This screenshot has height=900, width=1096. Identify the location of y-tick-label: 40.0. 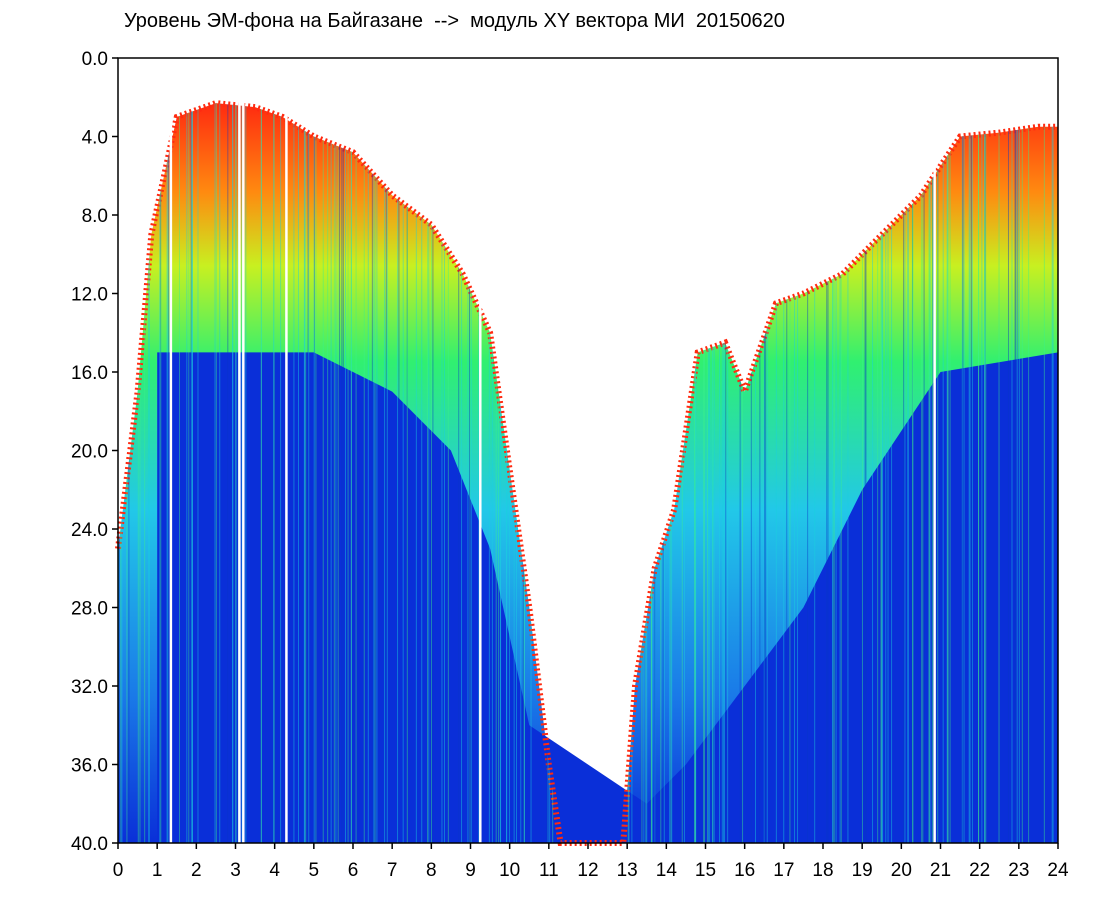
(89, 844).